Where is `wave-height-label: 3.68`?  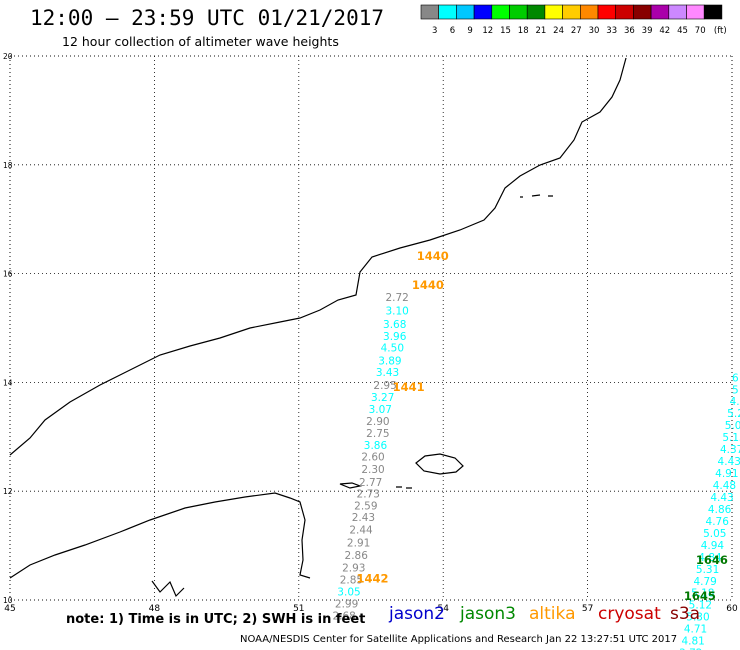
wave-height-label: 3.68 is located at coordinates (394, 325).